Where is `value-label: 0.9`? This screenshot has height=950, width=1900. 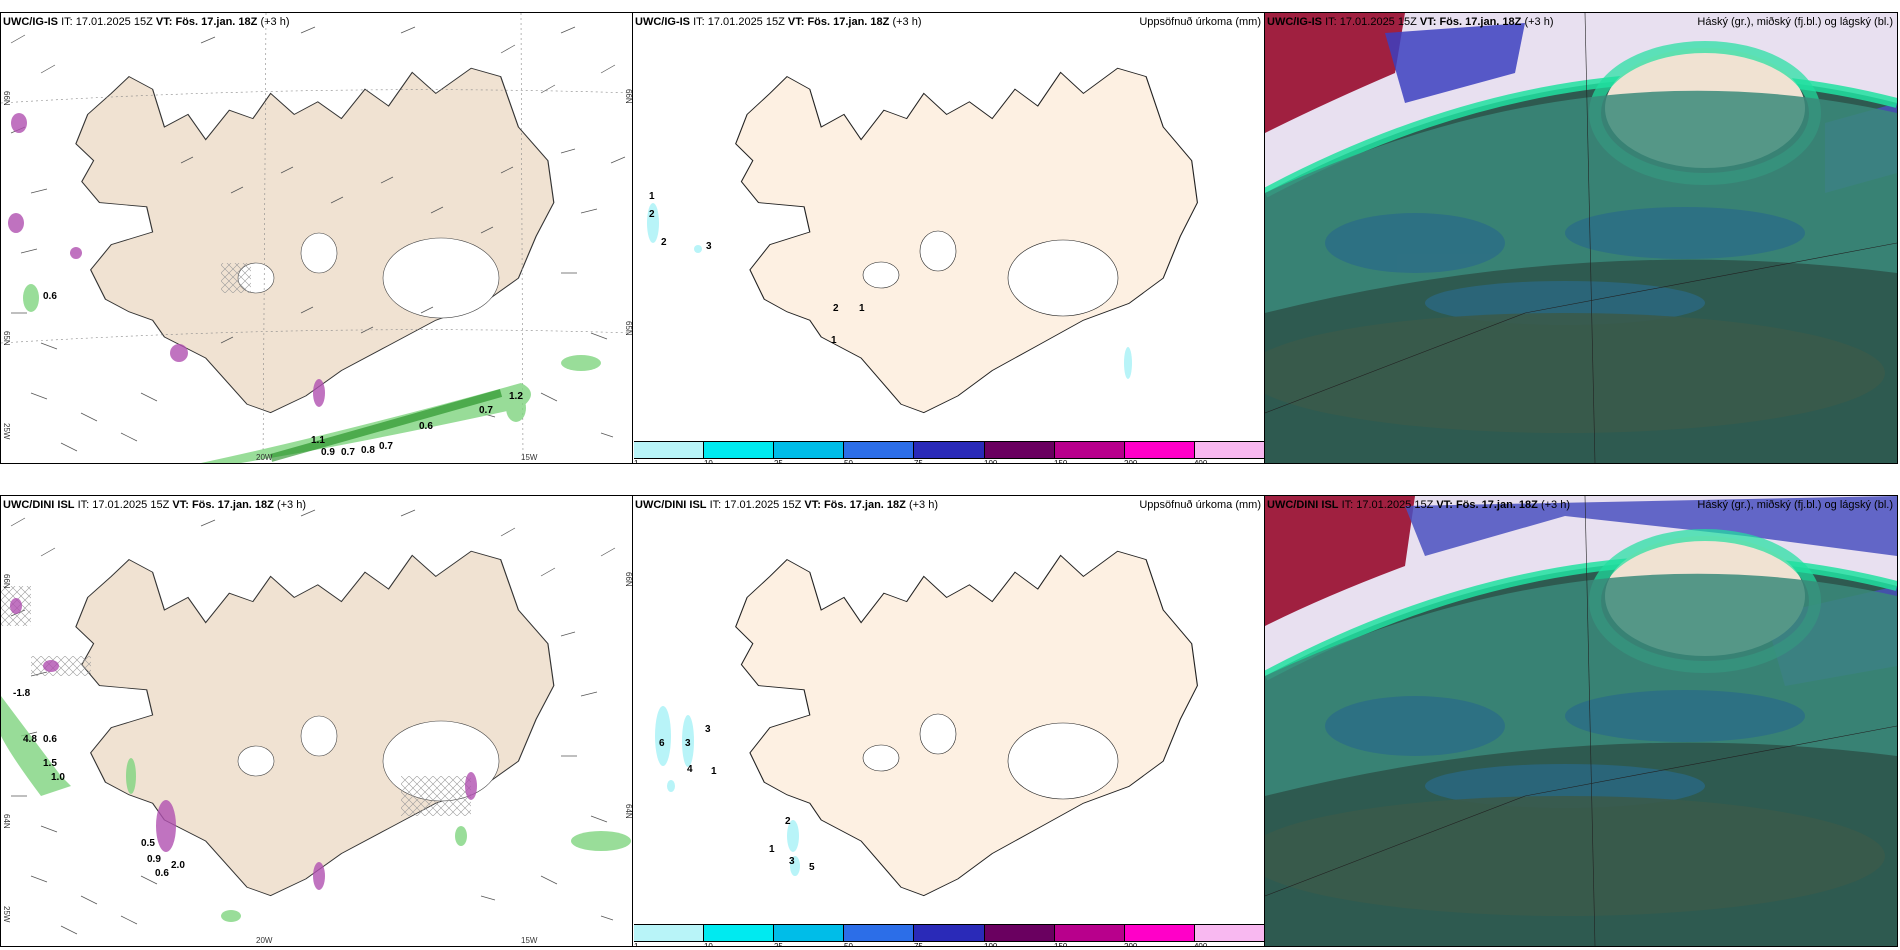
value-label: 0.9 is located at coordinates (154, 859).